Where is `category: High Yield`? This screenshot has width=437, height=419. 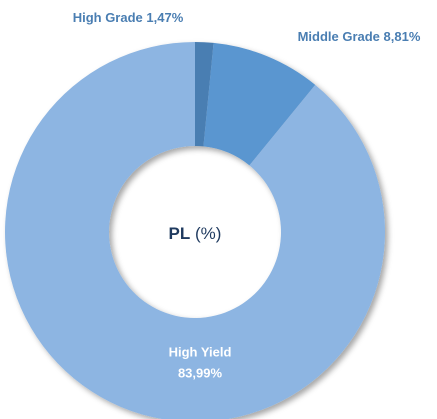
category: High Yield is located at coordinates (200, 351).